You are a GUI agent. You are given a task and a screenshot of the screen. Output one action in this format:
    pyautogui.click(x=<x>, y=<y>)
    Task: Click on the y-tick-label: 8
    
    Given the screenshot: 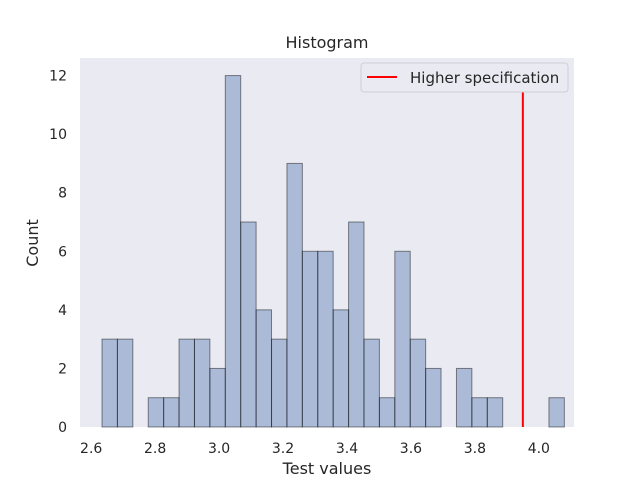 What is the action you would take?
    pyautogui.click(x=62, y=194)
    